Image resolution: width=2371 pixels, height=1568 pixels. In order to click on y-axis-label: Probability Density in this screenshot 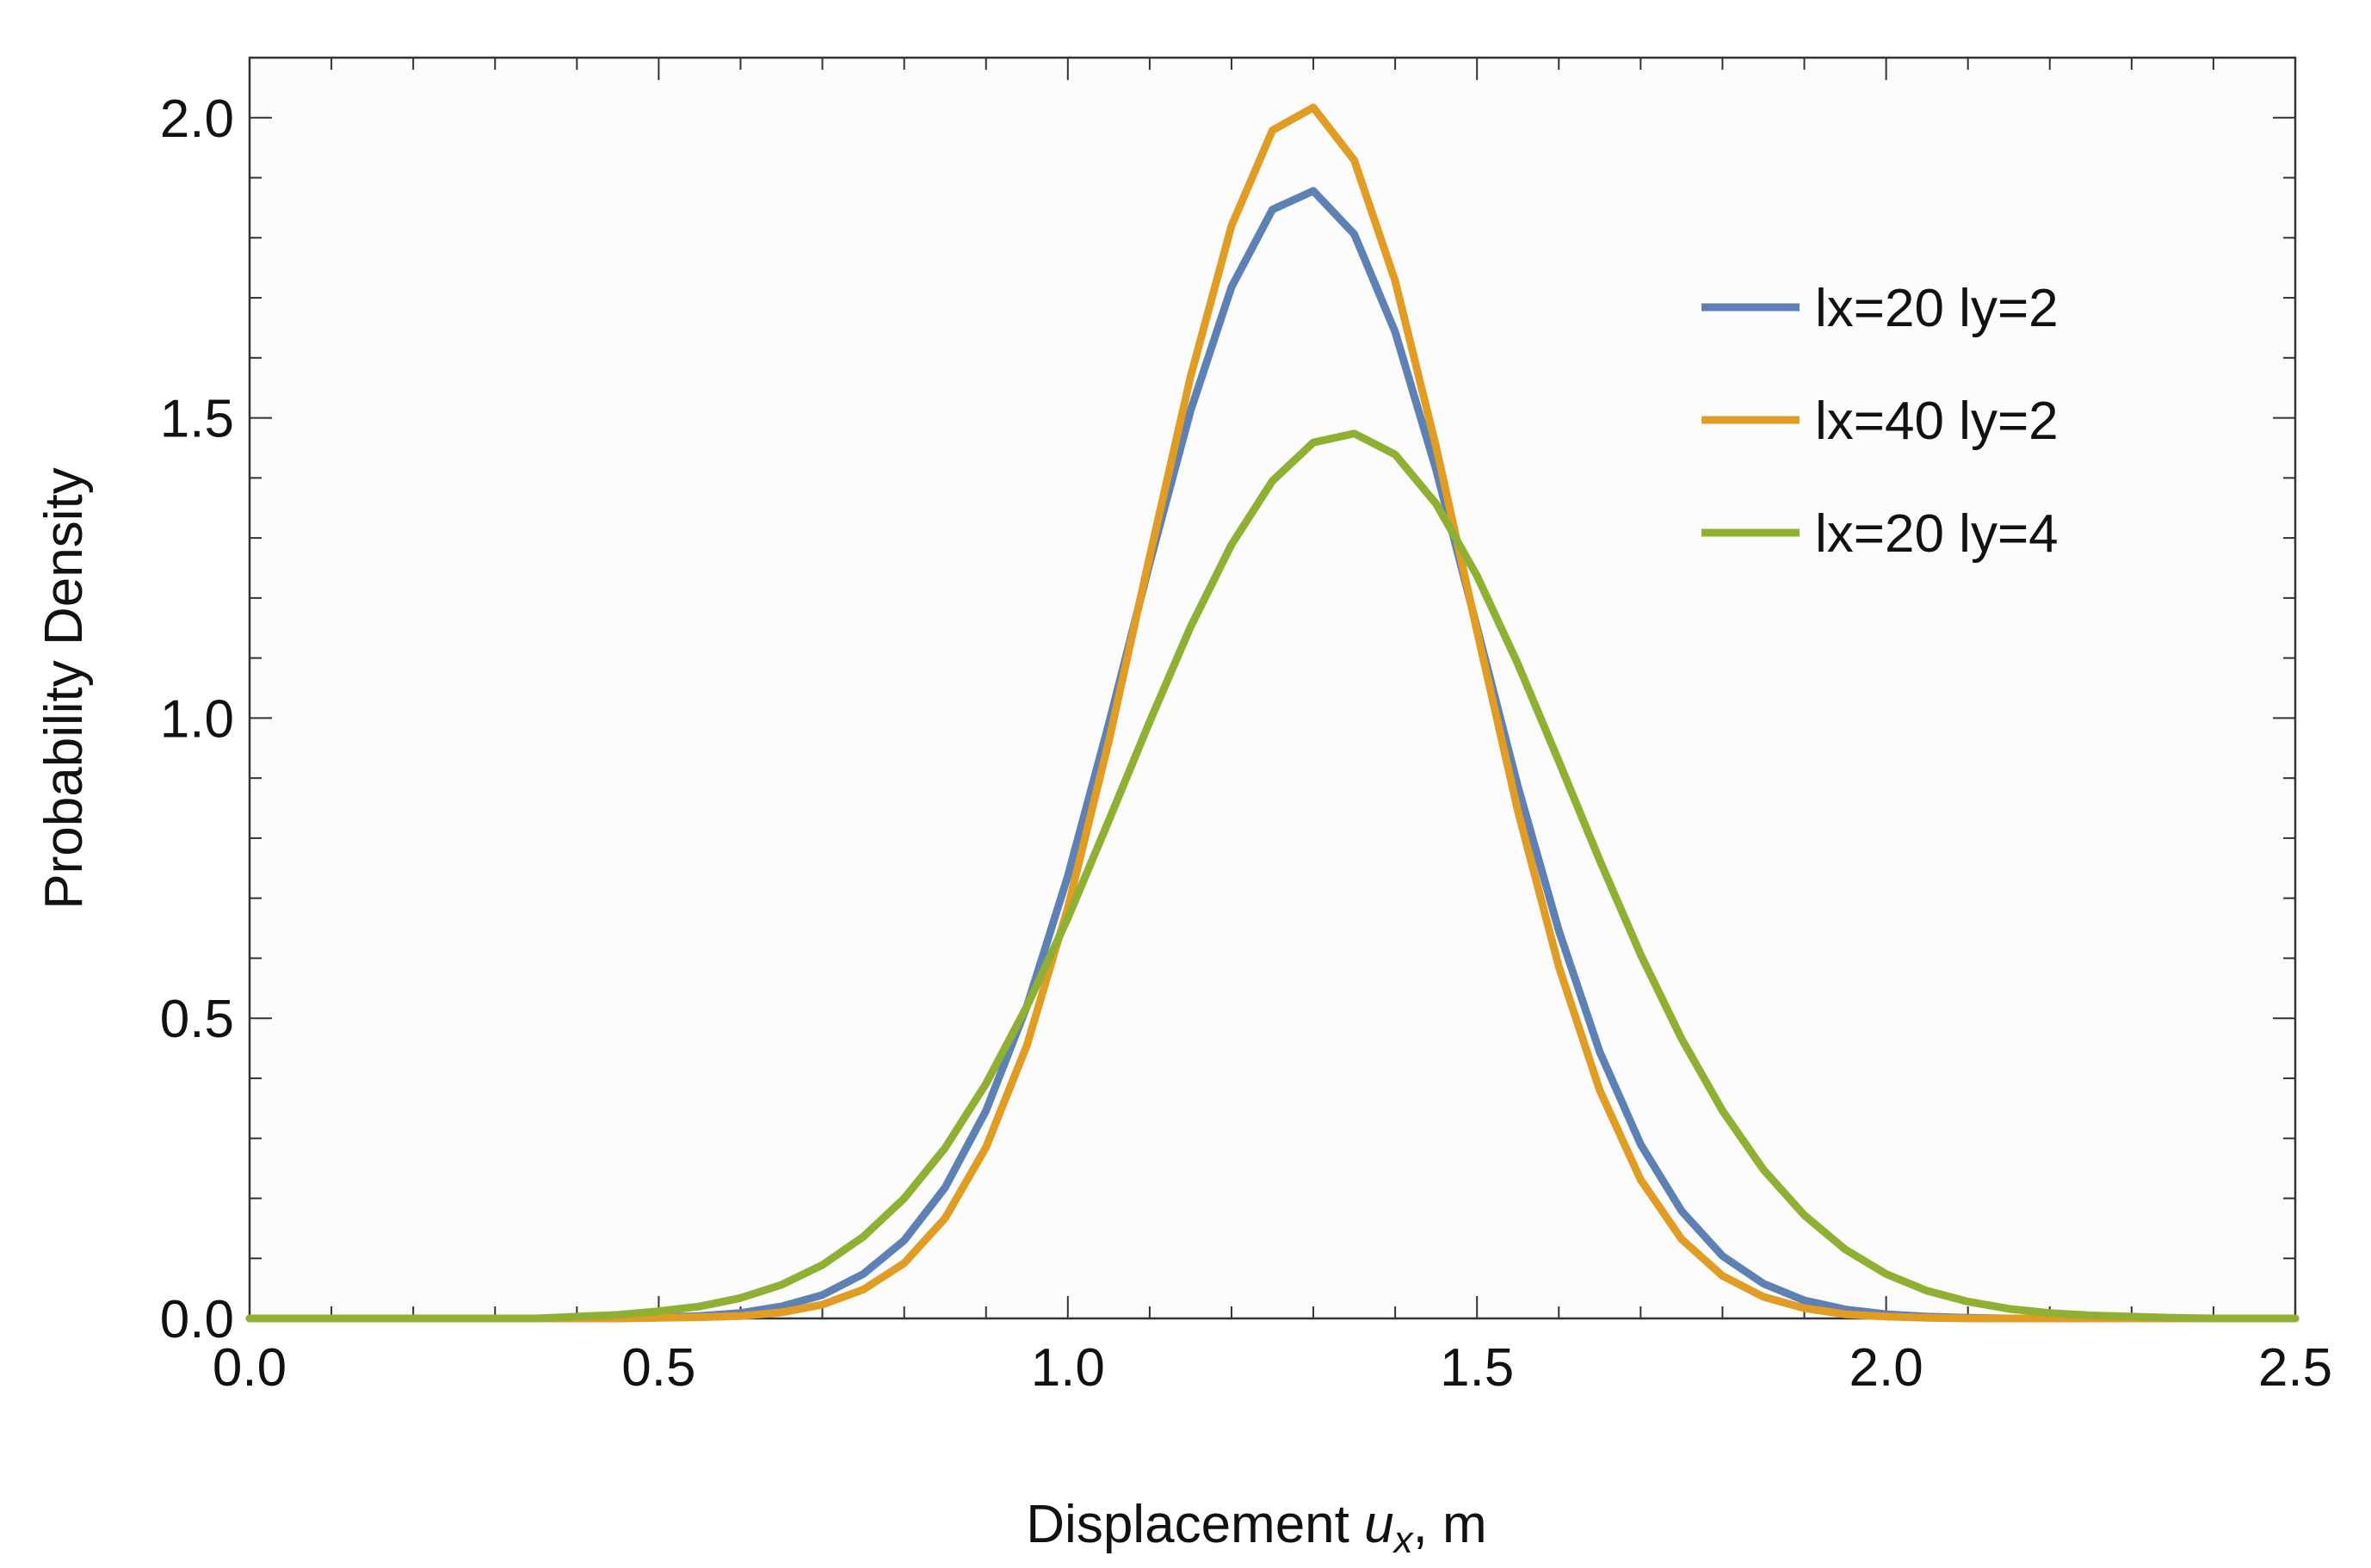, I will do `click(64, 688)`.